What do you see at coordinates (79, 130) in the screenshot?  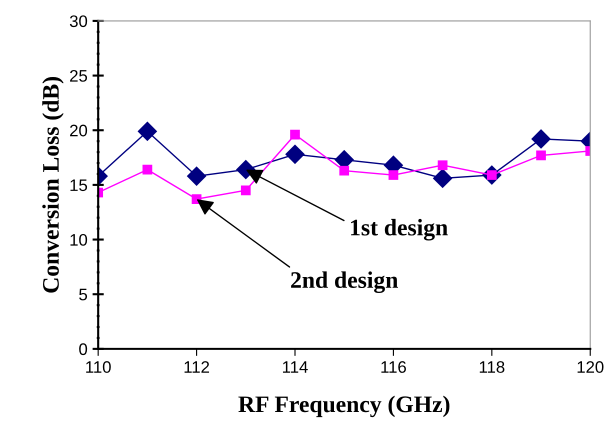 I see `y-tick-label: 20` at bounding box center [79, 130].